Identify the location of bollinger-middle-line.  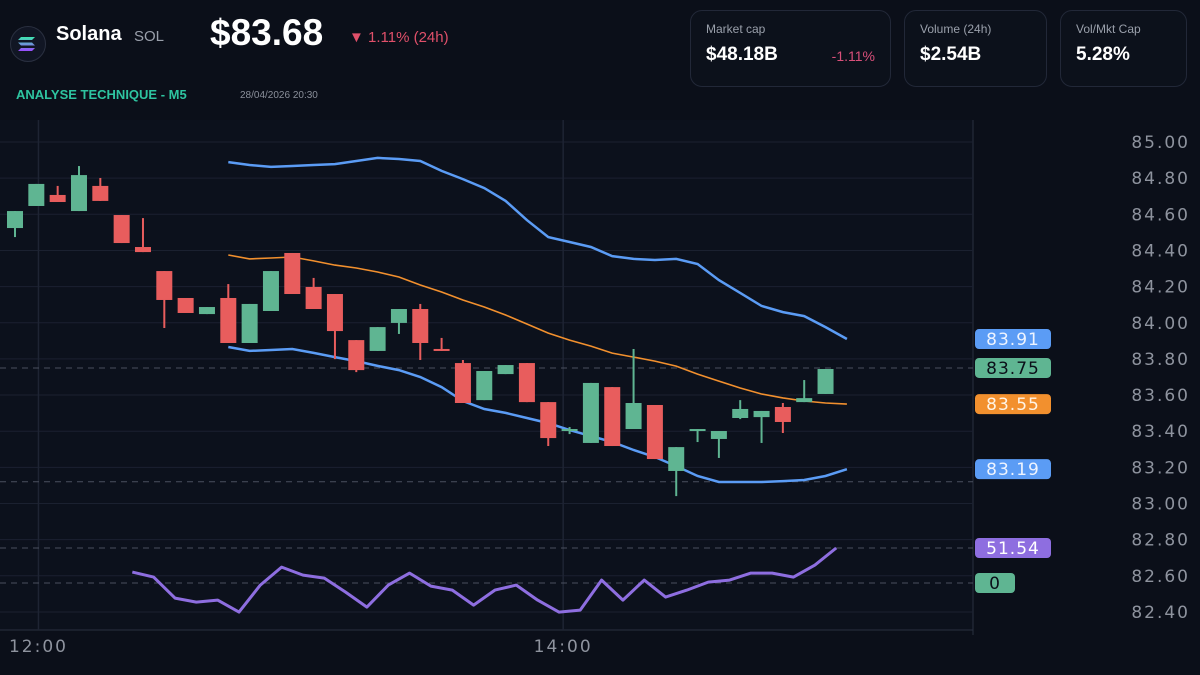
(537, 329).